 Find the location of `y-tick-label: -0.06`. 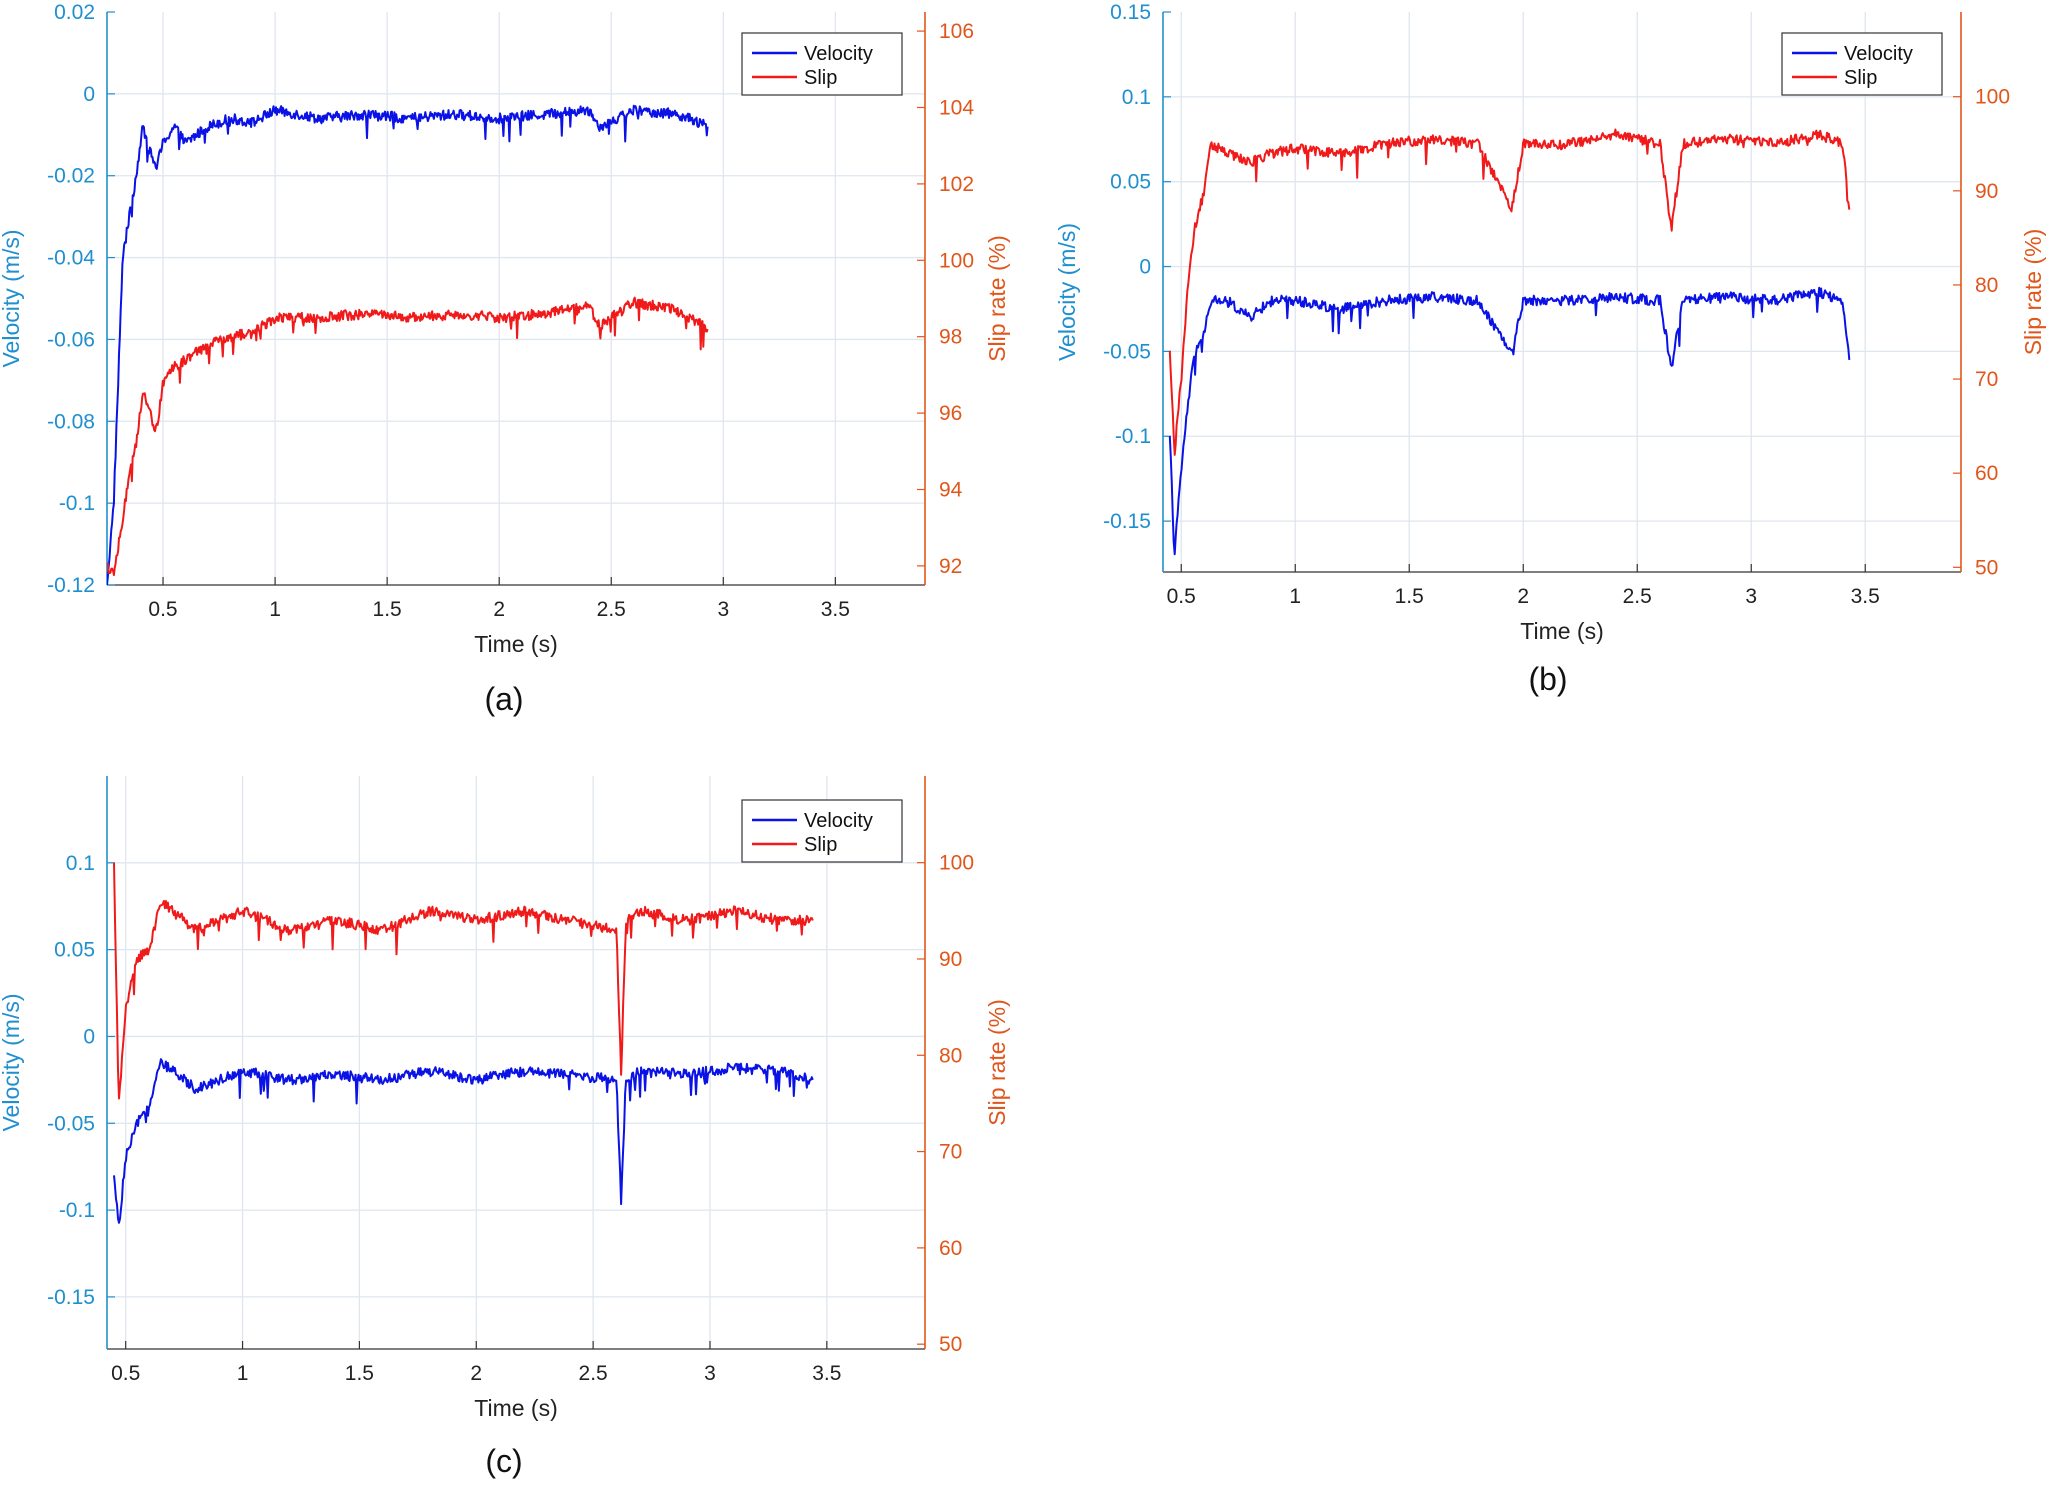

y-tick-label: -0.06 is located at coordinates (71, 339).